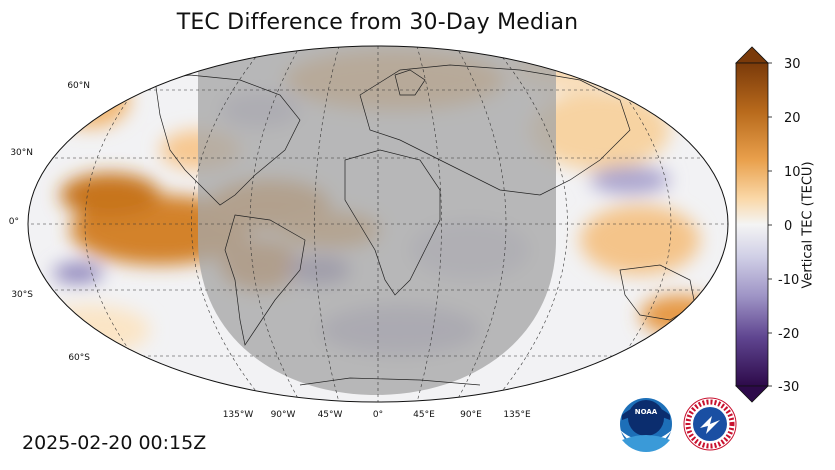  Describe the element at coordinates (808, 225) in the screenshot. I see `colorbar-label: Vertical TEC (TECU)` at that location.